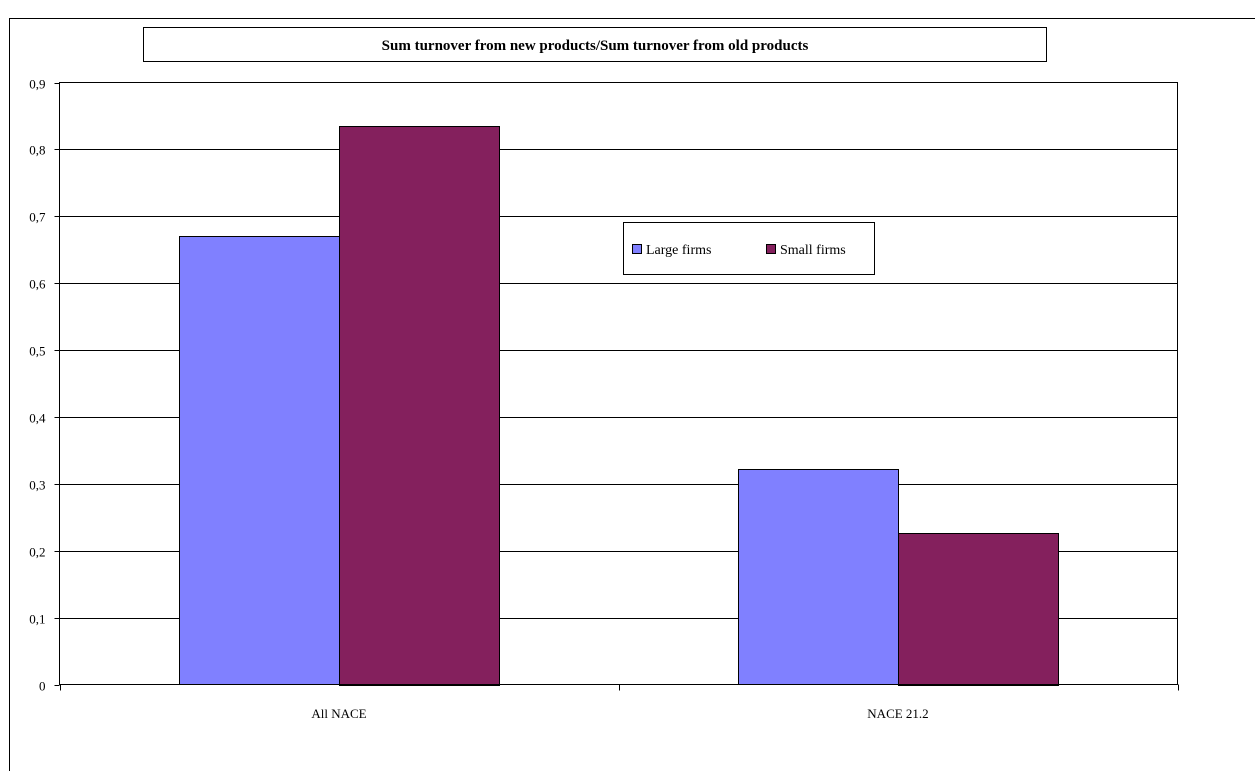 The height and width of the screenshot is (771, 1255). What do you see at coordinates (37, 84) in the screenshot?
I see `y-tick-label: 0,9` at bounding box center [37, 84].